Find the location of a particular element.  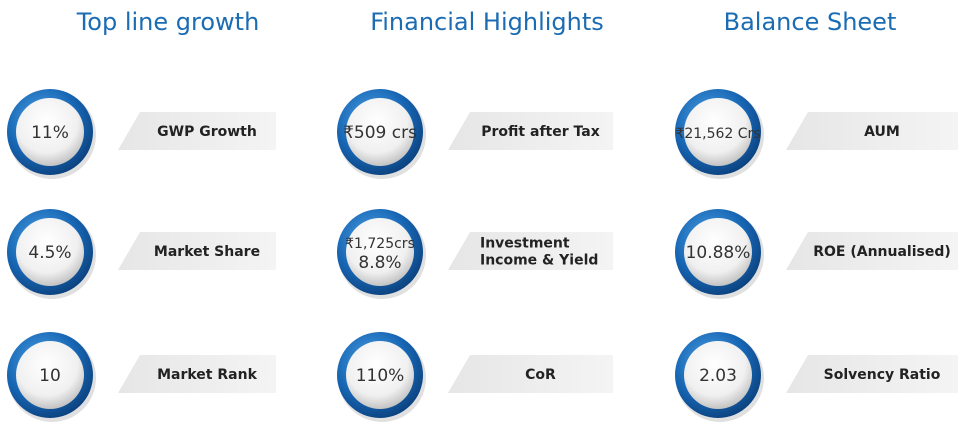

metric-value: ₹509 crs is located at coordinates (380, 133).